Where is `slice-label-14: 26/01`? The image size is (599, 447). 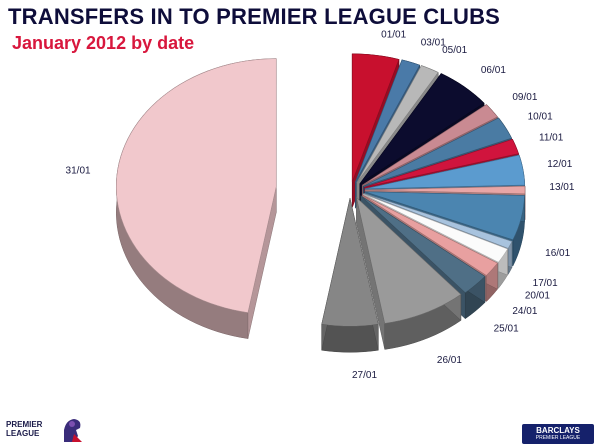 slice-label-14: 26/01 is located at coordinates (449, 360).